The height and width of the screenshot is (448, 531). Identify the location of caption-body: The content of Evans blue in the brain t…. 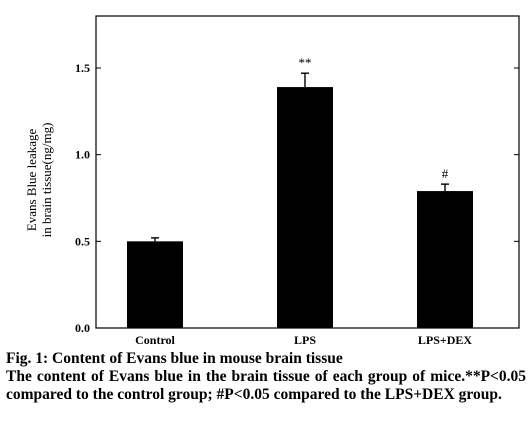
(266, 385).